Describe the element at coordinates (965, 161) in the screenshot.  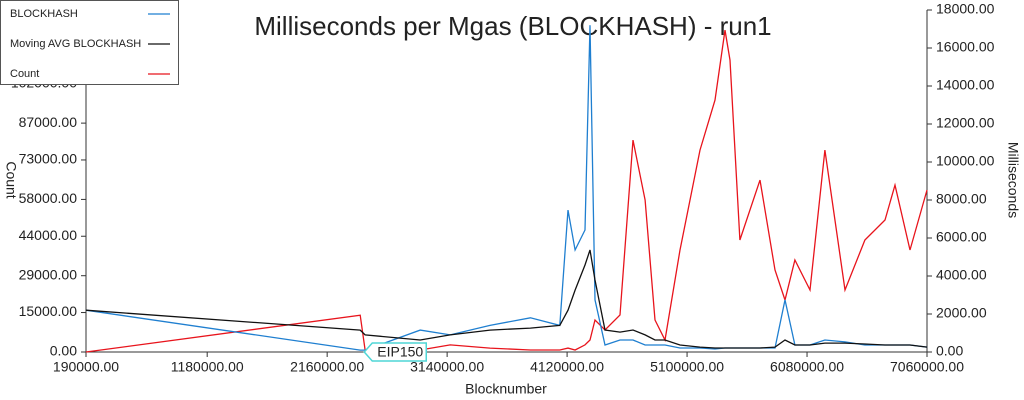
I see `y2-tick-label: 10000.00` at that location.